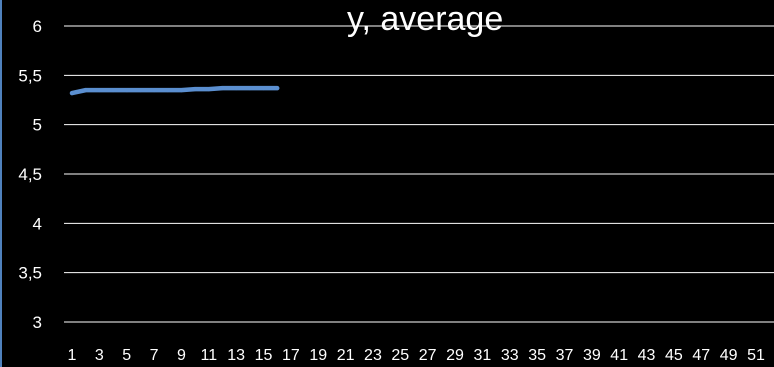 The image size is (774, 367). Describe the element at coordinates (37, 26) in the screenshot. I see `y-tick-label: 6` at that location.